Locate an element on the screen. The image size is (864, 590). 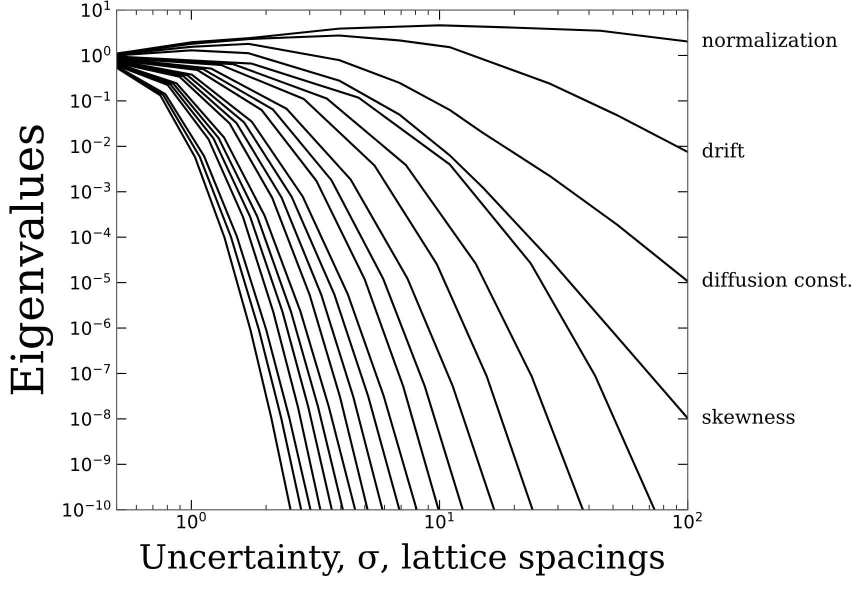
x-axis-title: Uncertainty, σ, lattice spacings is located at coordinates (402, 559).